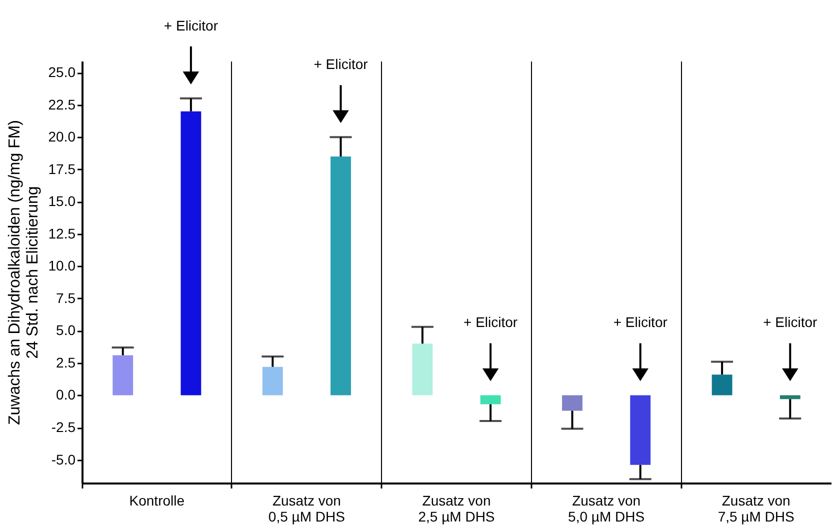 The height and width of the screenshot is (529, 833). Describe the element at coordinates (66, 330) in the screenshot. I see `y-tick-label: 5.0` at that location.